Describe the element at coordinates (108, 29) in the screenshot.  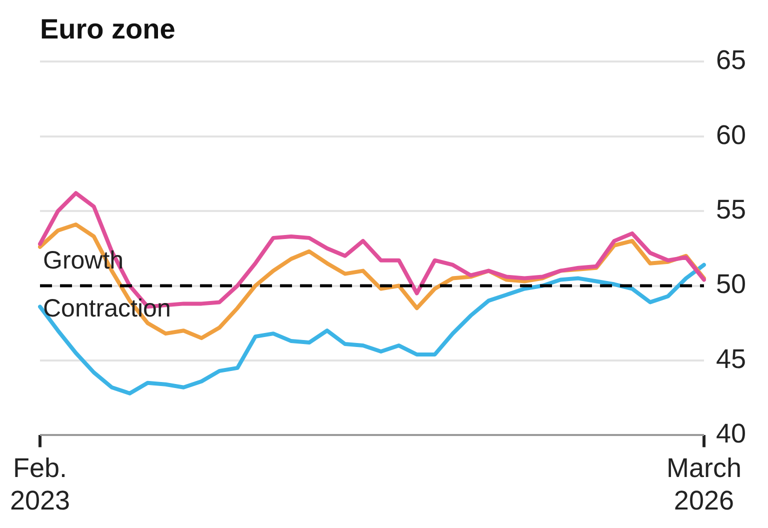
I see `chart-title: Euro zone` at that location.